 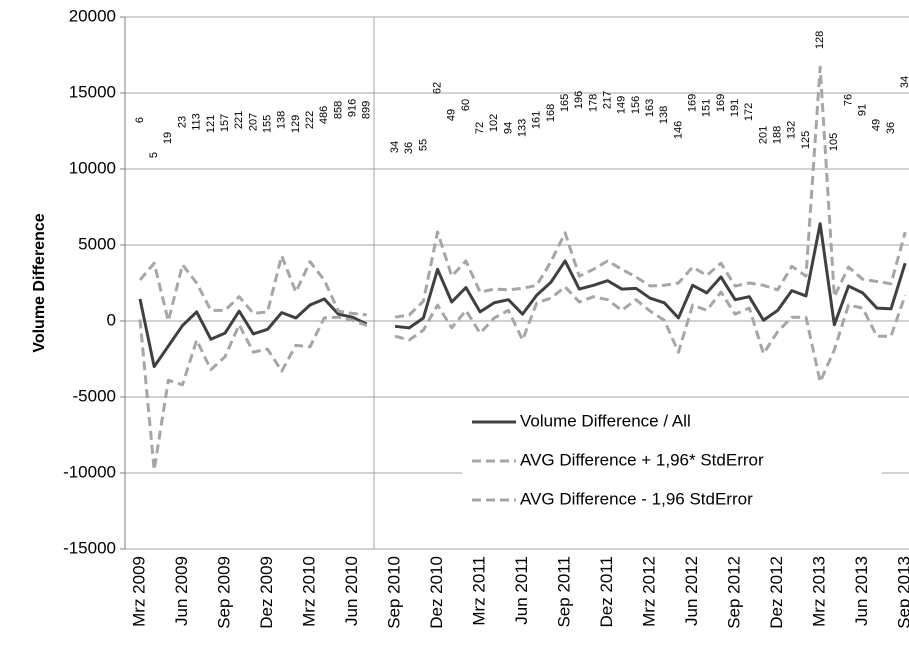 I want to click on data-label: 178, so click(x=593, y=103).